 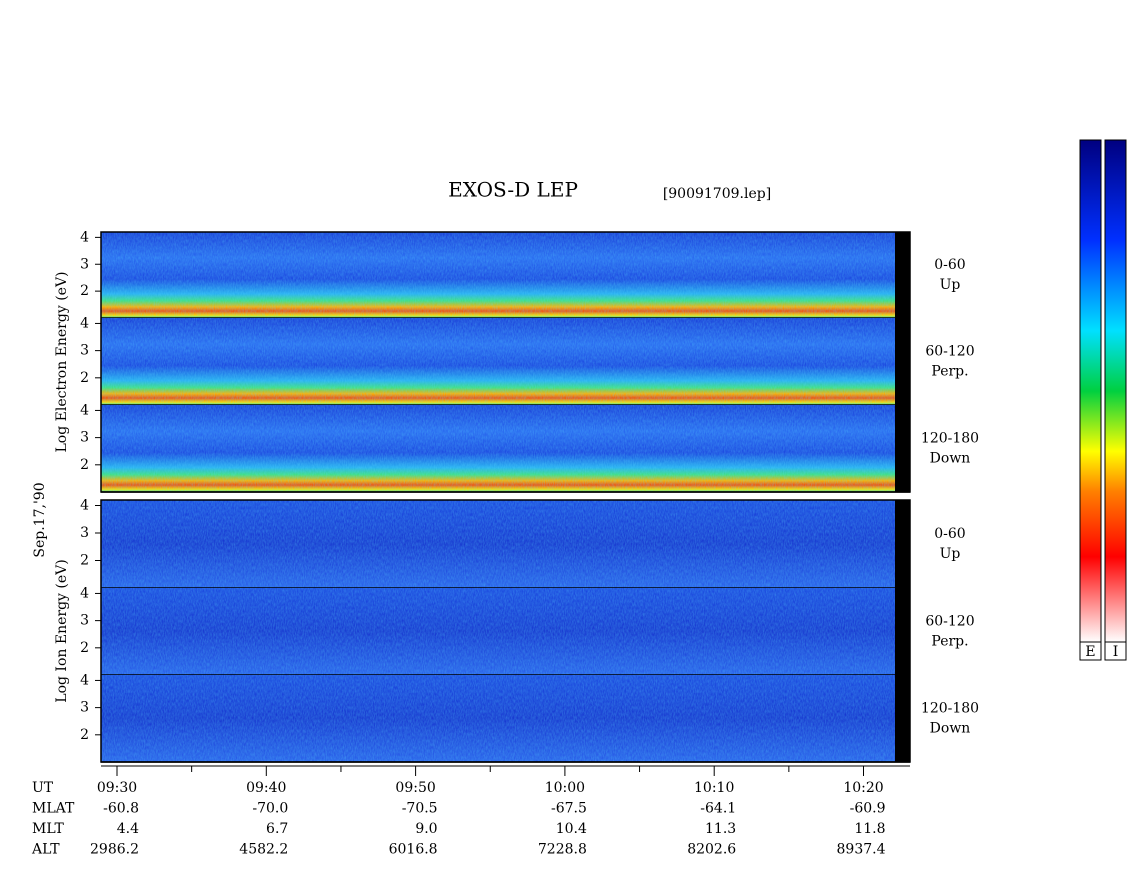 I want to click on ephemeris-value: -60.8, so click(x=121, y=809).